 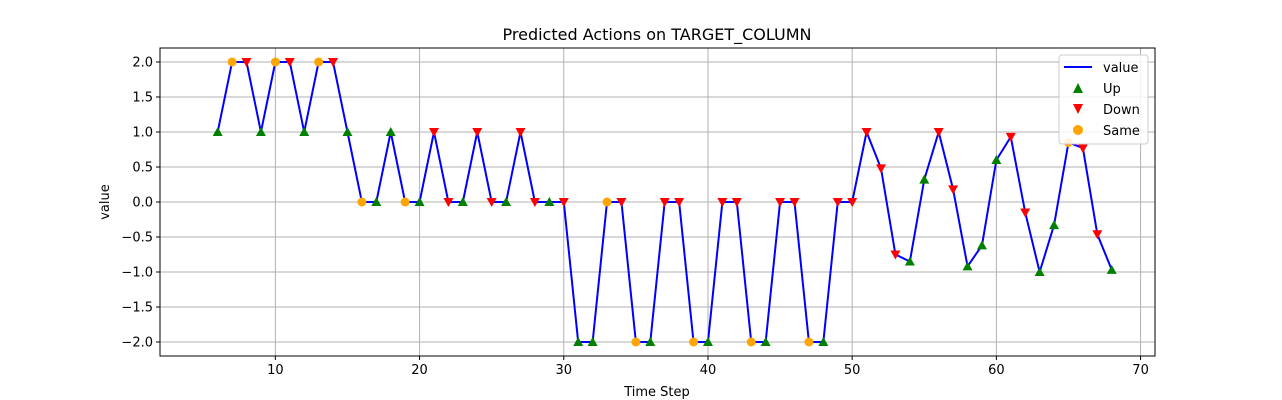 What do you see at coordinates (142, 168) in the screenshot?
I see `y-tick-label: 0.5` at bounding box center [142, 168].